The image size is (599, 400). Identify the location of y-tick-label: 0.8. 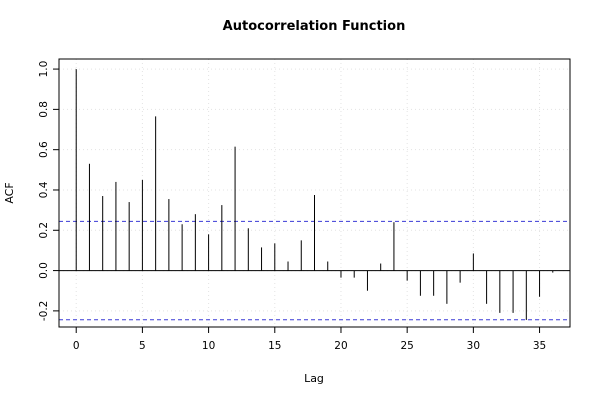
(44, 109).